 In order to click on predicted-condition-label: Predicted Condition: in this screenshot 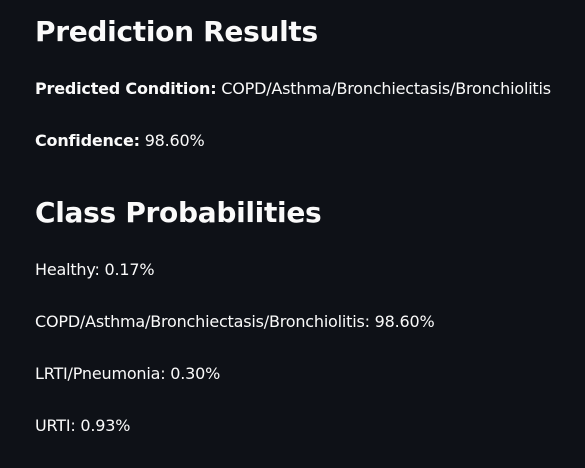, I will do `click(126, 88)`.